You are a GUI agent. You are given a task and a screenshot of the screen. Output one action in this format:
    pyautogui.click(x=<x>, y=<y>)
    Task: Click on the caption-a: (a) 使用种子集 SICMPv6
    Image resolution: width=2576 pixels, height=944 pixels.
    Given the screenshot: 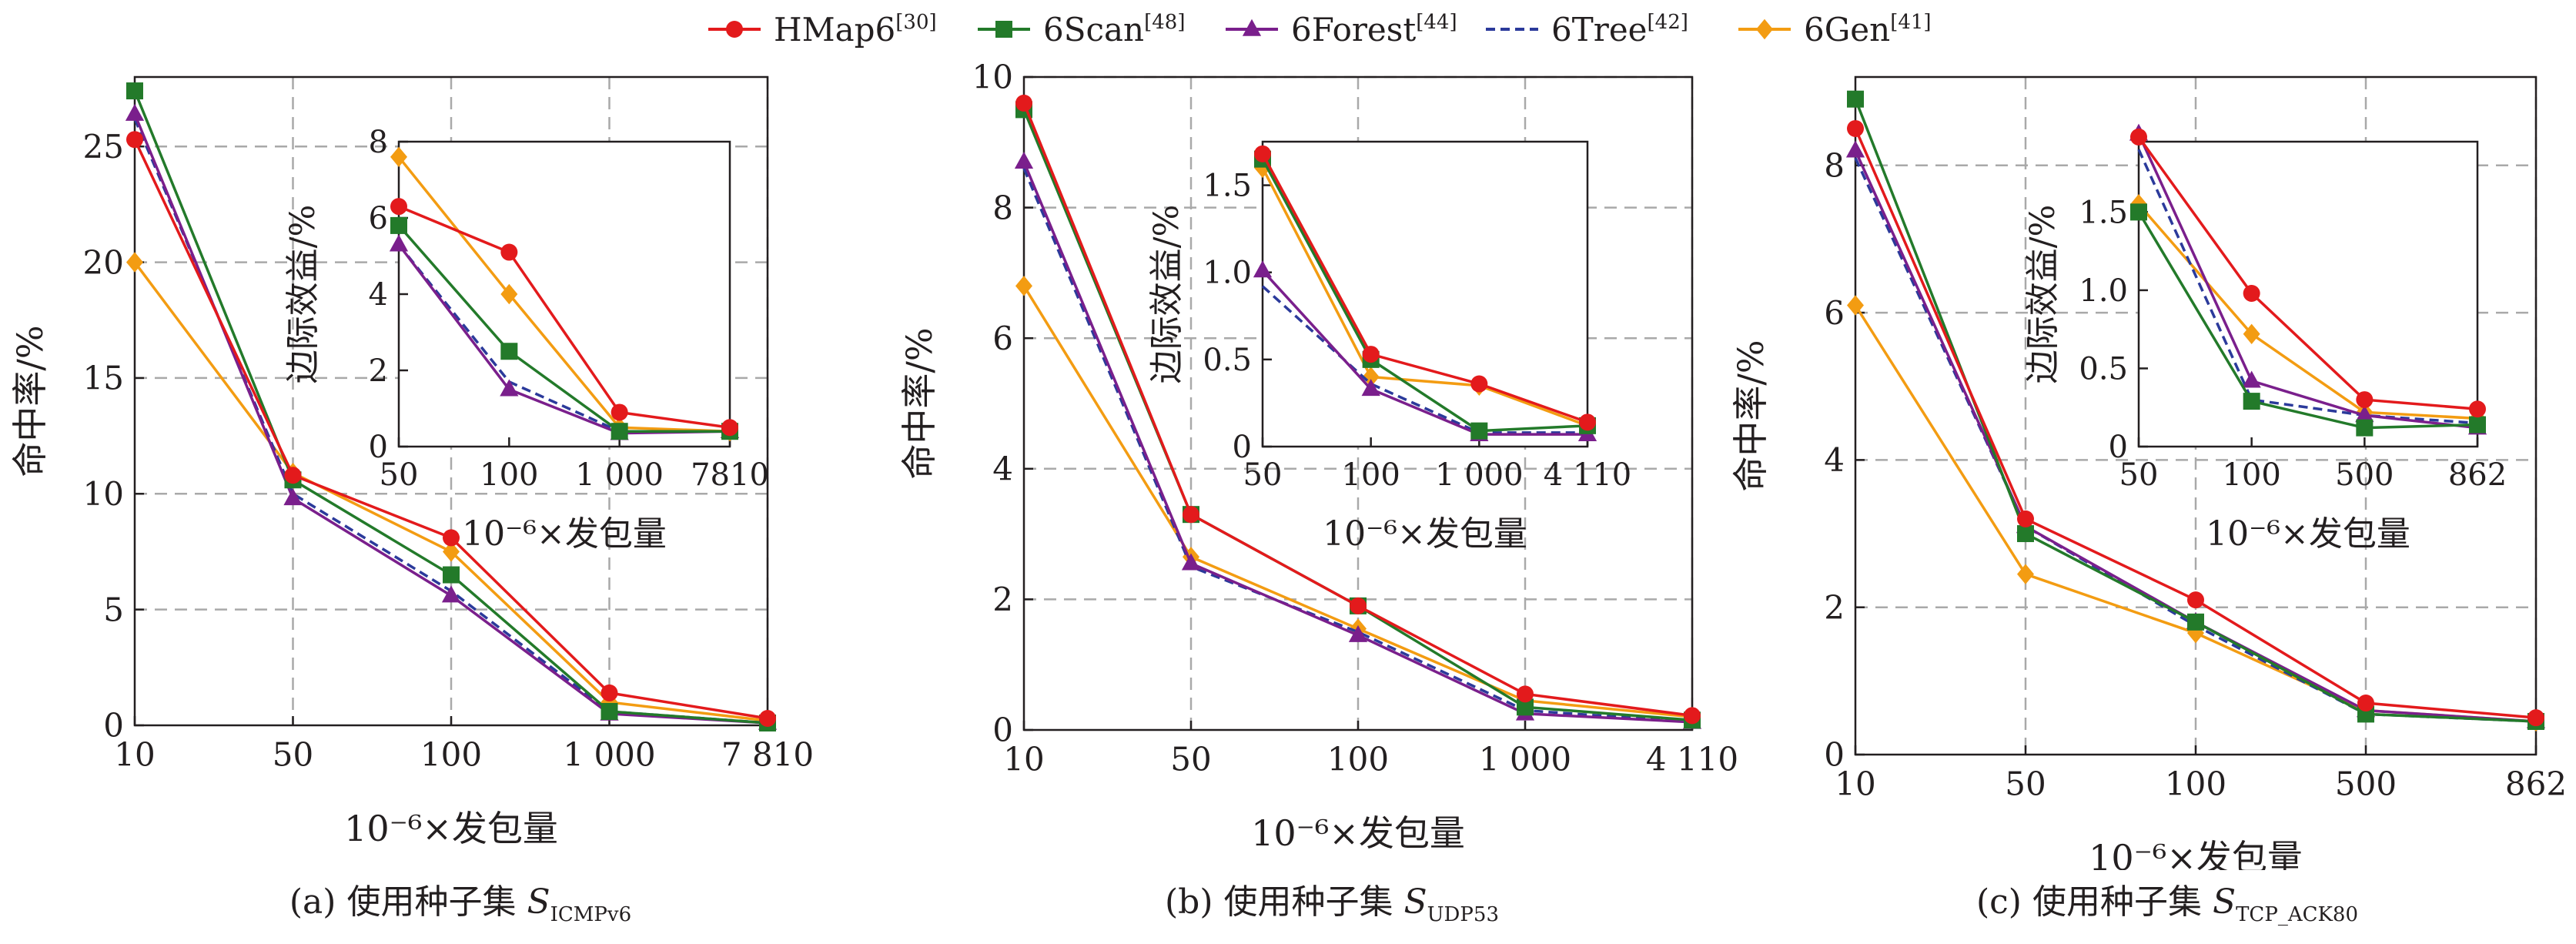 What is the action you would take?
    pyautogui.click(x=460, y=904)
    